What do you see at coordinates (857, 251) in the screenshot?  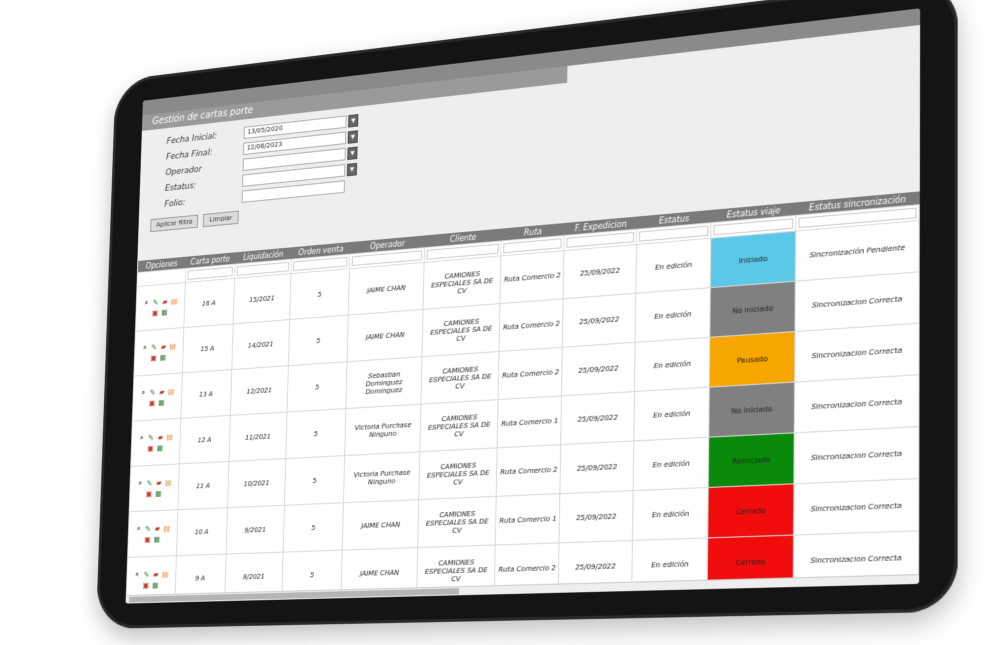 I see `sync-status-cell: Sincronización Pendiente` at bounding box center [857, 251].